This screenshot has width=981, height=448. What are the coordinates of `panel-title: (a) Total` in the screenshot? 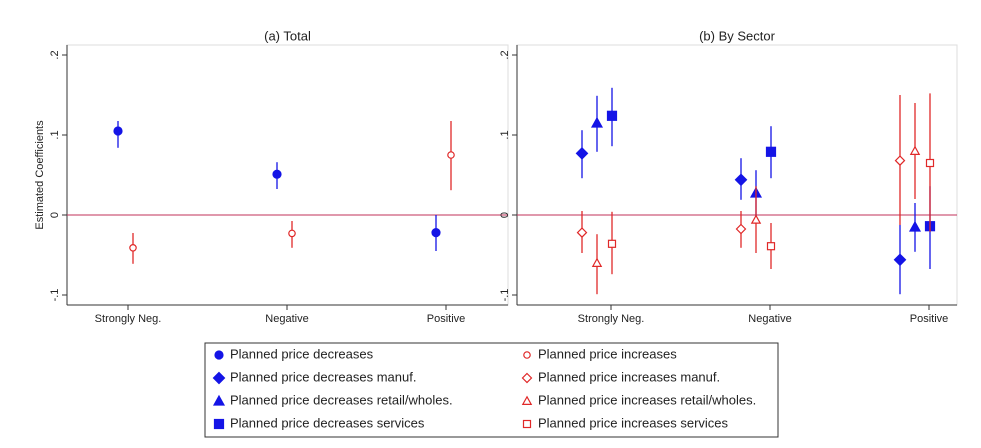 It's located at (287, 35).